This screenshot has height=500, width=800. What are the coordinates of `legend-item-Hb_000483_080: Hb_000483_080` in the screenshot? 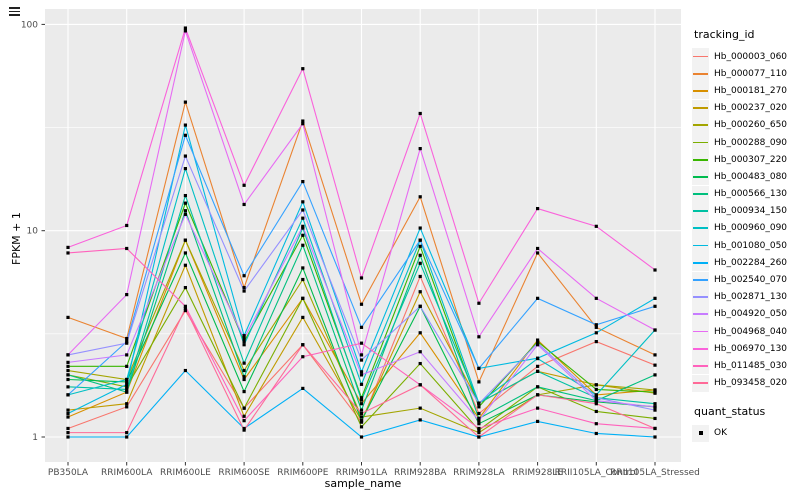 It's located at (746, 177).